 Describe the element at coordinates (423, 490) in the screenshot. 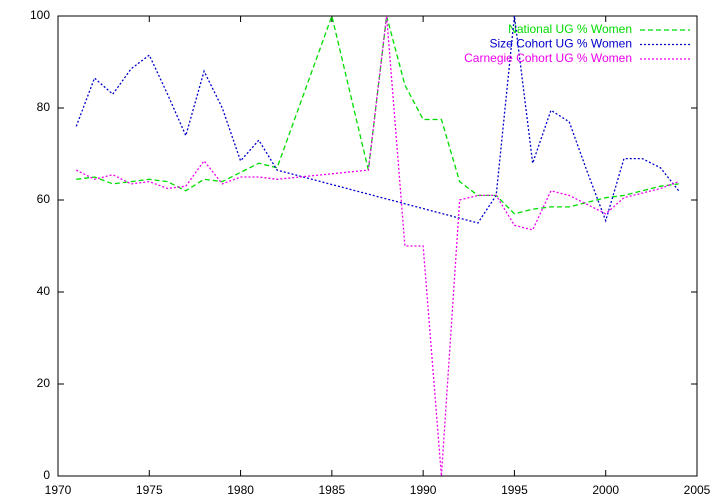

I see `x-tick-label: 1990` at that location.